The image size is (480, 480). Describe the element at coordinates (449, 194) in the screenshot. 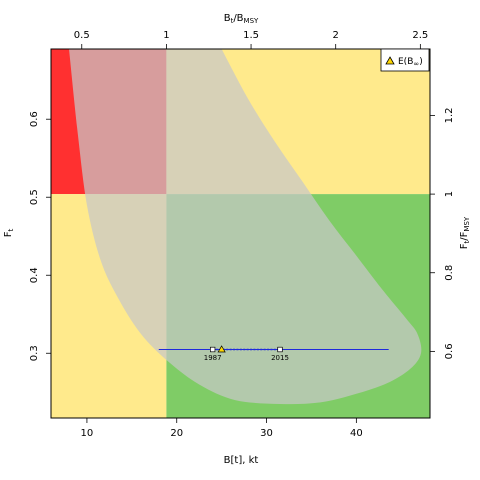

I see `right-tick-label-1: 1` at that location.